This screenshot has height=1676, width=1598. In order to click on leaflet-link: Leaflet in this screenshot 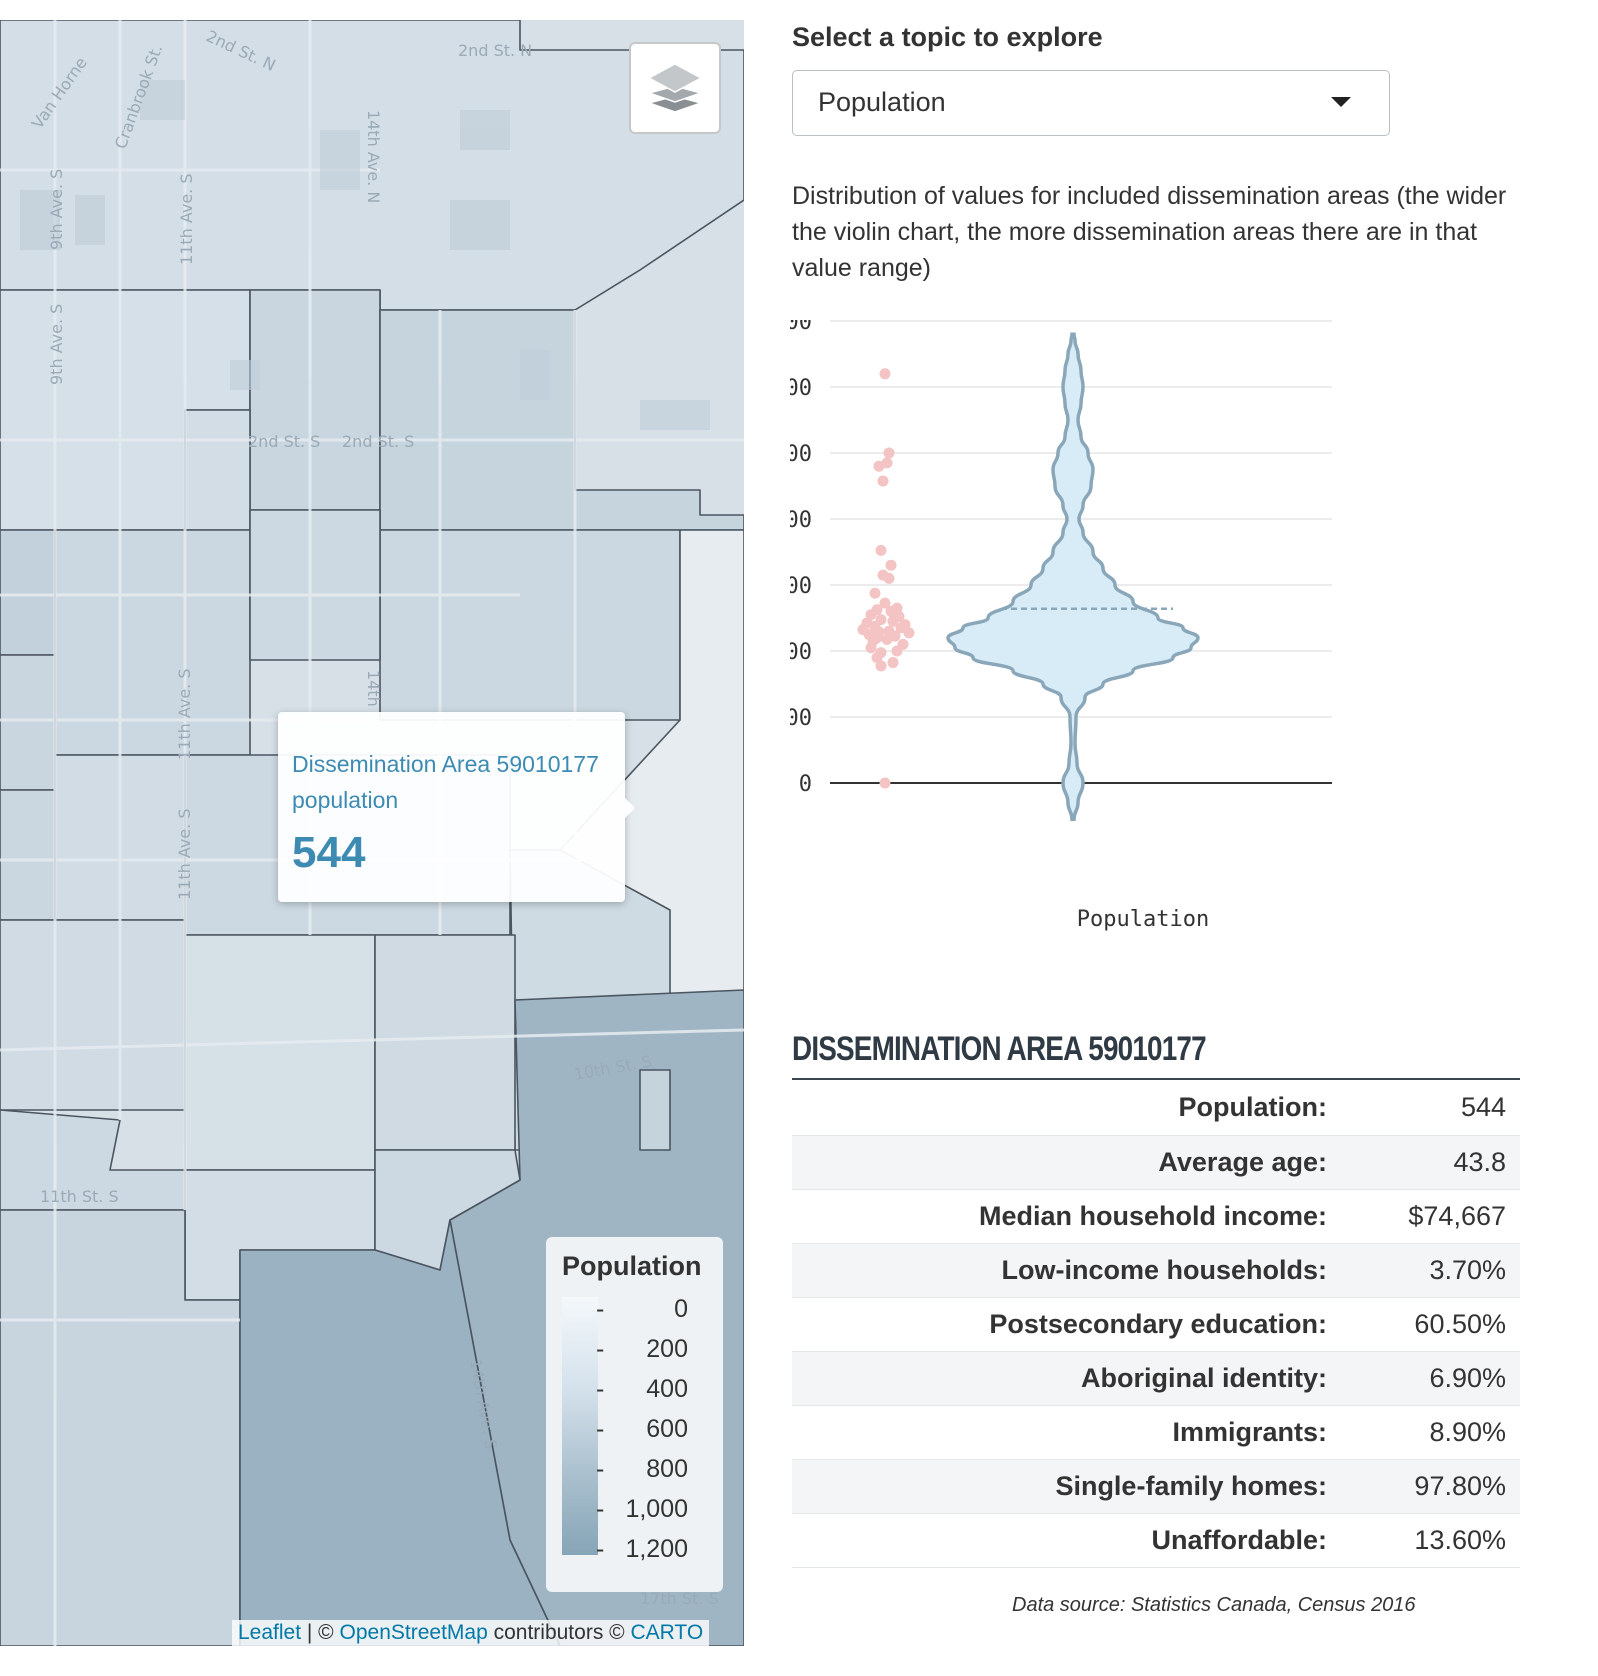, I will do `click(270, 1632)`.